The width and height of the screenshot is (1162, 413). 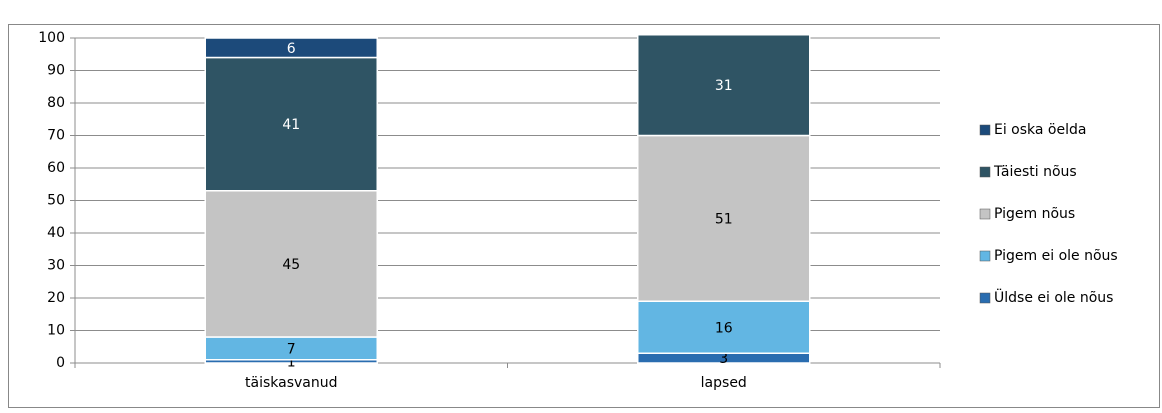 I want to click on data-label: 45, so click(x=291, y=265).